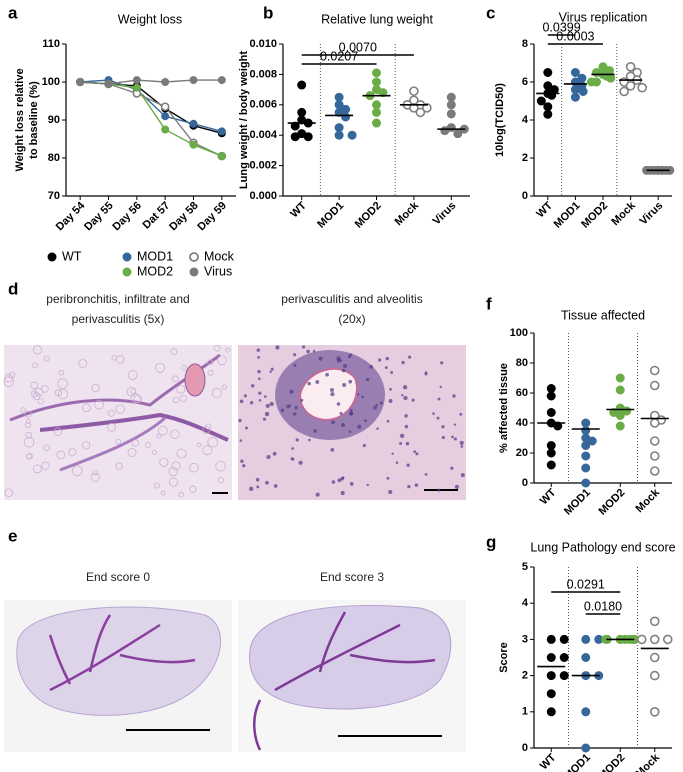 This screenshot has width=683, height=772. I want to click on y-tick-label: 0, so click(525, 748).